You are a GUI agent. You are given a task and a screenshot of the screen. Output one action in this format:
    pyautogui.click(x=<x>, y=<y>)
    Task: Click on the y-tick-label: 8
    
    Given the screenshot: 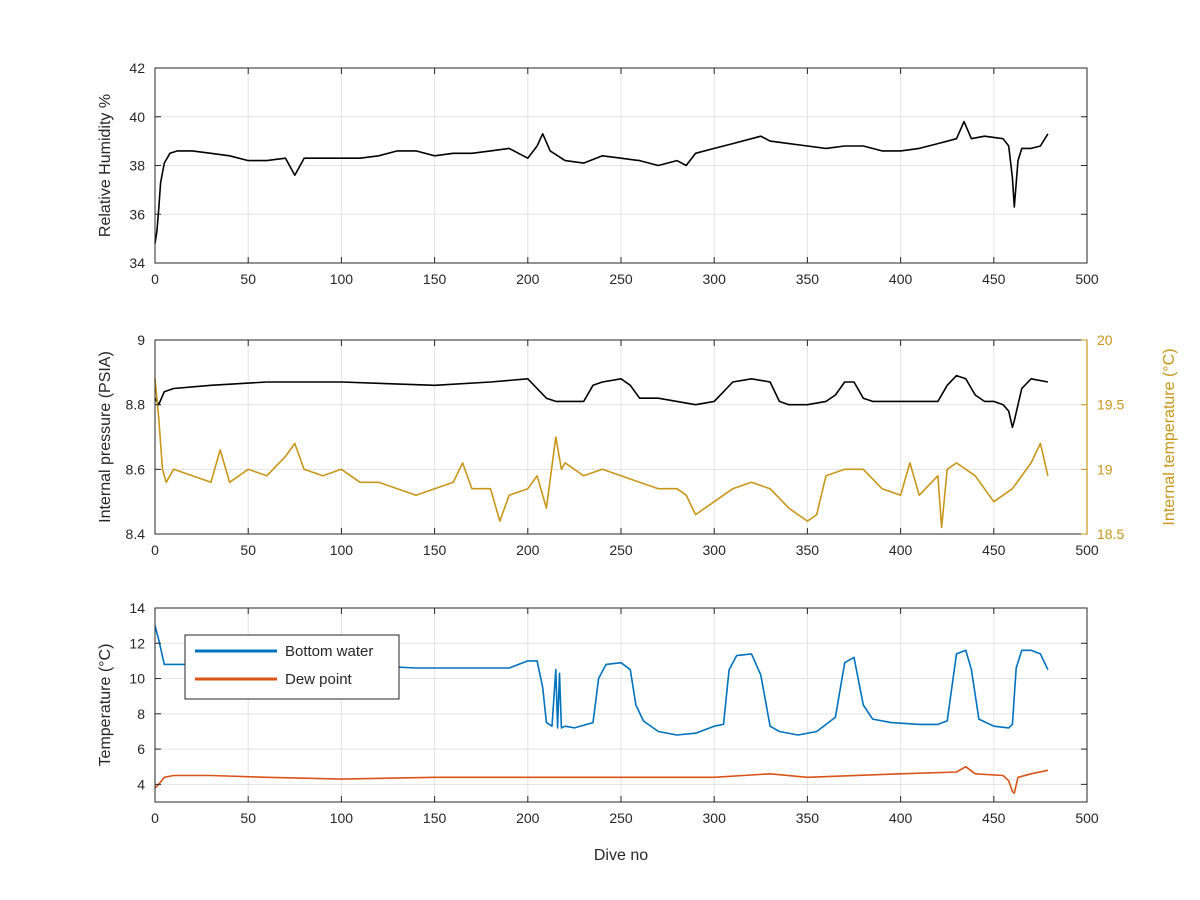 What is the action you would take?
    pyautogui.click(x=141, y=714)
    